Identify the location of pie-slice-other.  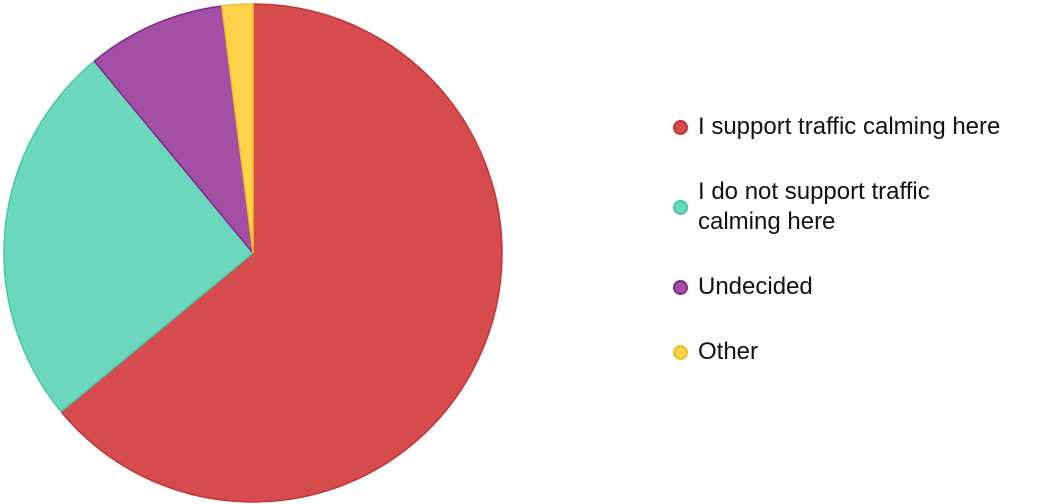
(237, 128).